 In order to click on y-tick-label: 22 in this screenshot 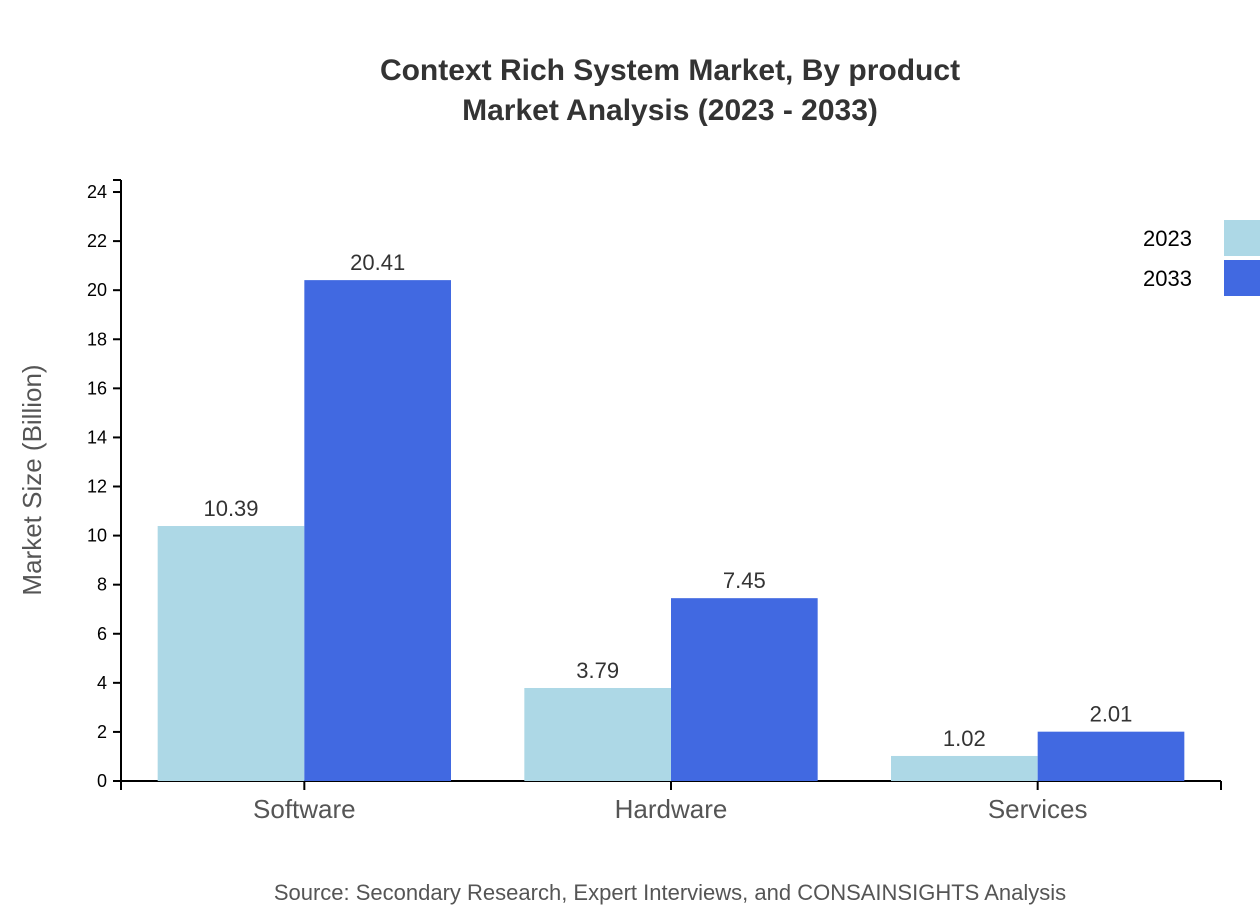, I will do `click(97, 241)`.